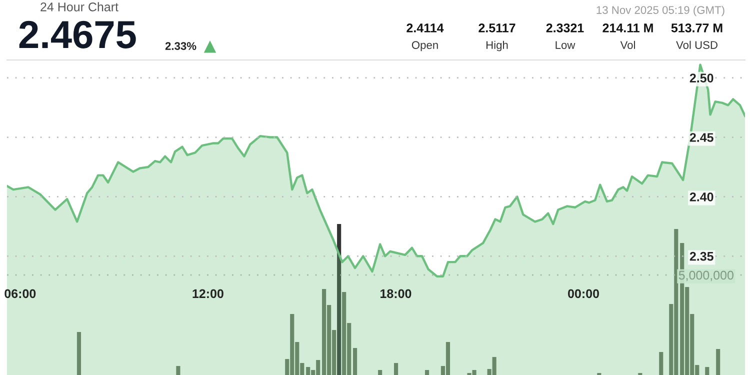 This screenshot has width=750, height=375. What do you see at coordinates (702, 256) in the screenshot?
I see `y-tick-label: 2.35` at bounding box center [702, 256].